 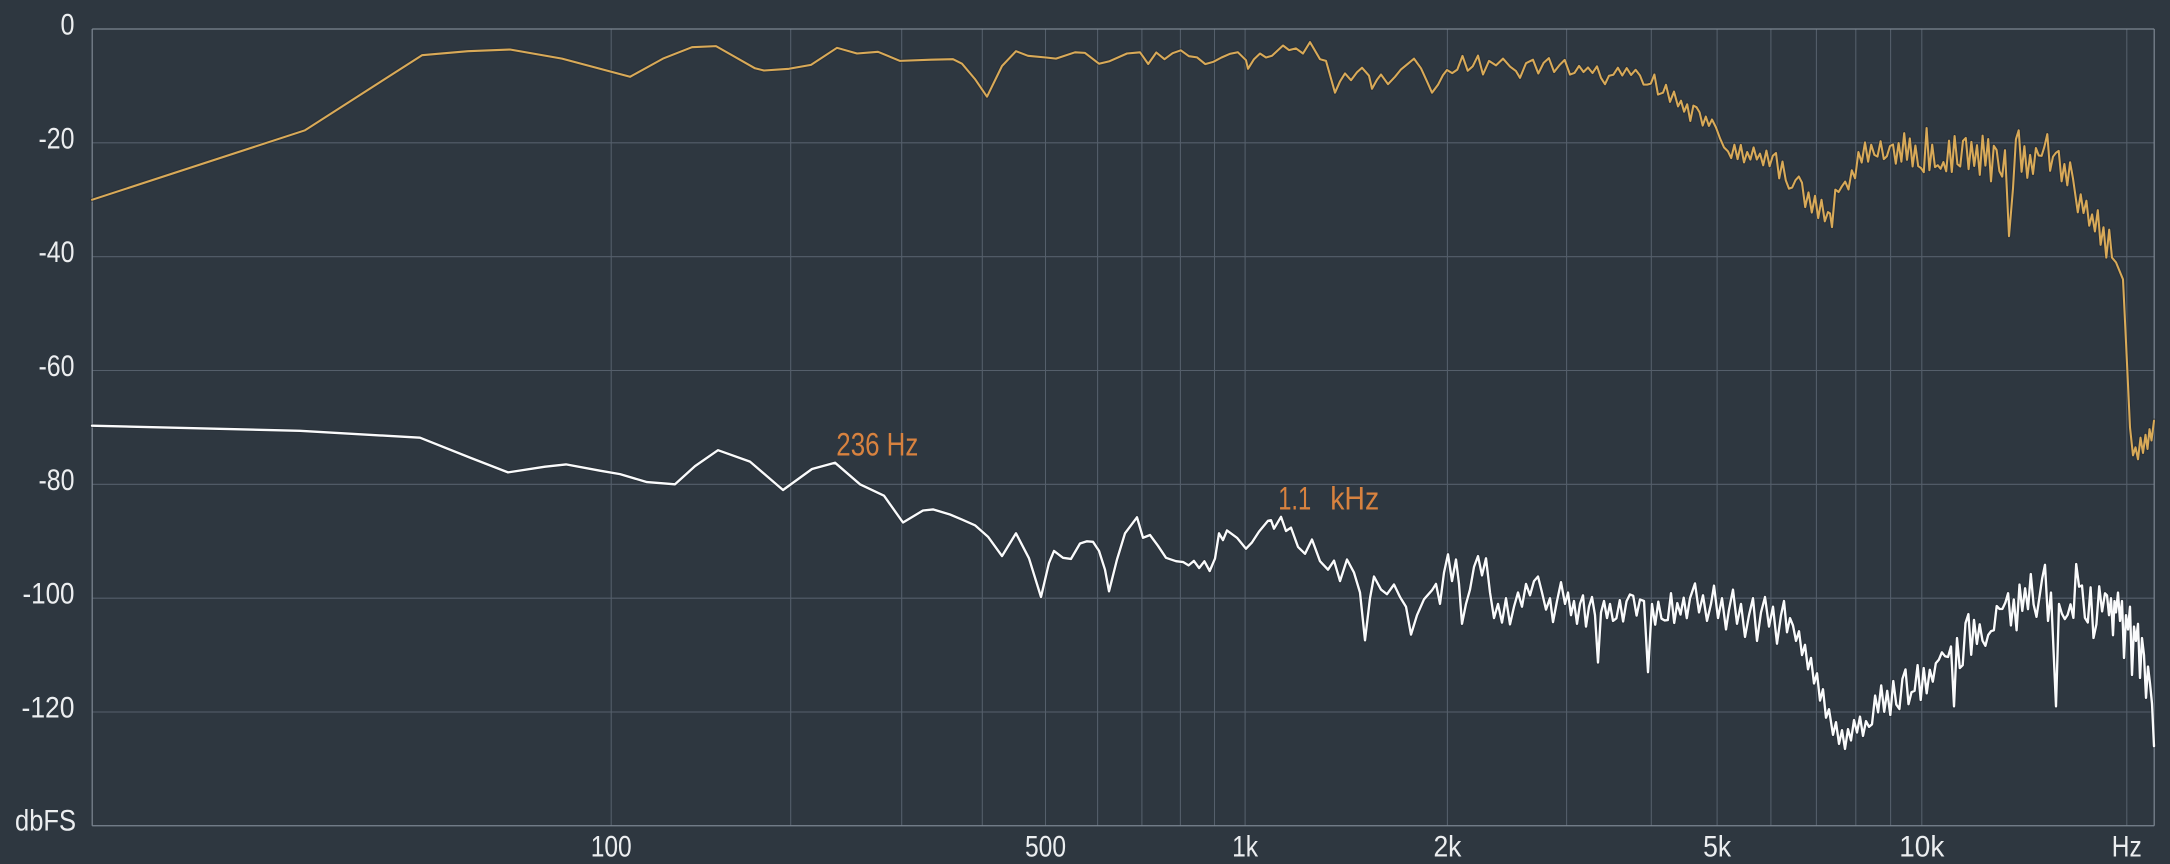 What do you see at coordinates (1922, 847) in the screenshot?
I see `svg-text: 10k` at bounding box center [1922, 847].